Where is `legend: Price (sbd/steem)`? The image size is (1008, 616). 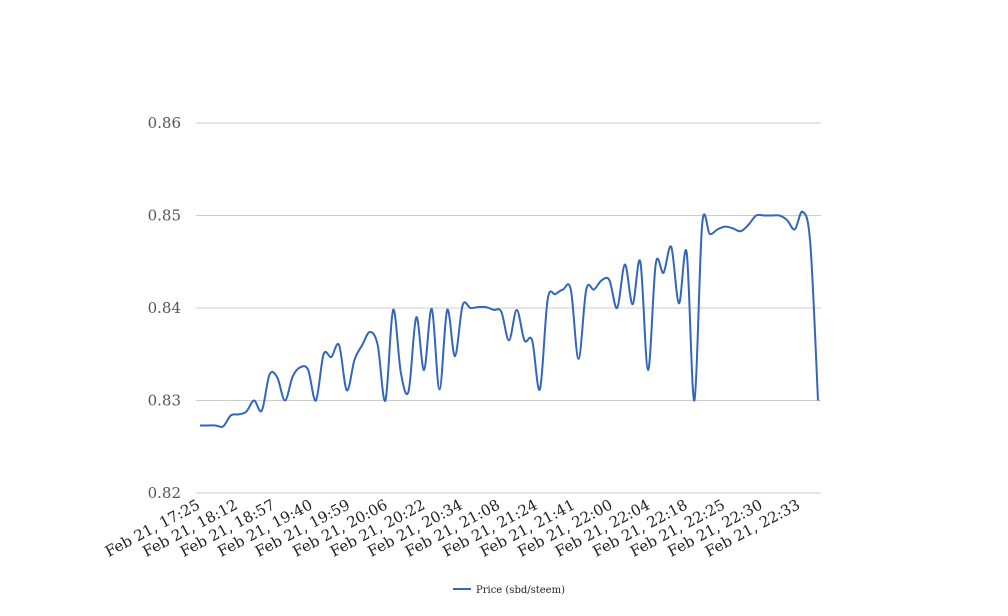
legend: Price (sbd/steem) is located at coordinates (509, 590).